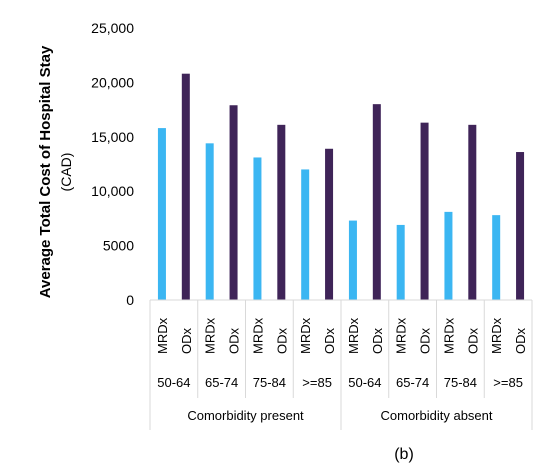 The image size is (550, 468). Describe the element at coordinates (112, 164) in the screenshot. I see `y-axis-ticks: 0 5000 10,000 15,000 20,000 25,000` at that location.